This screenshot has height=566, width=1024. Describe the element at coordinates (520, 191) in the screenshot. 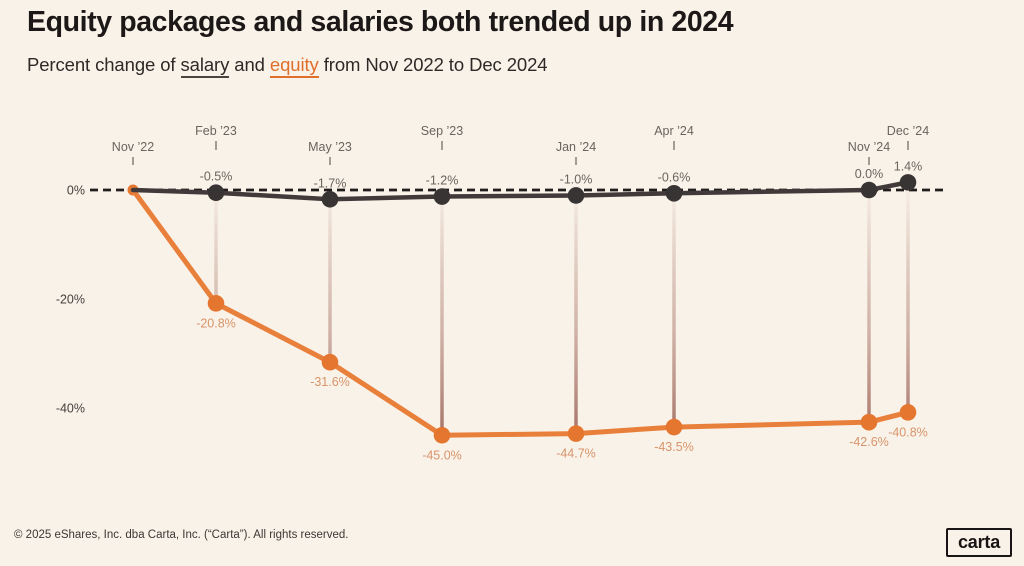

I see `salary-line` at that location.